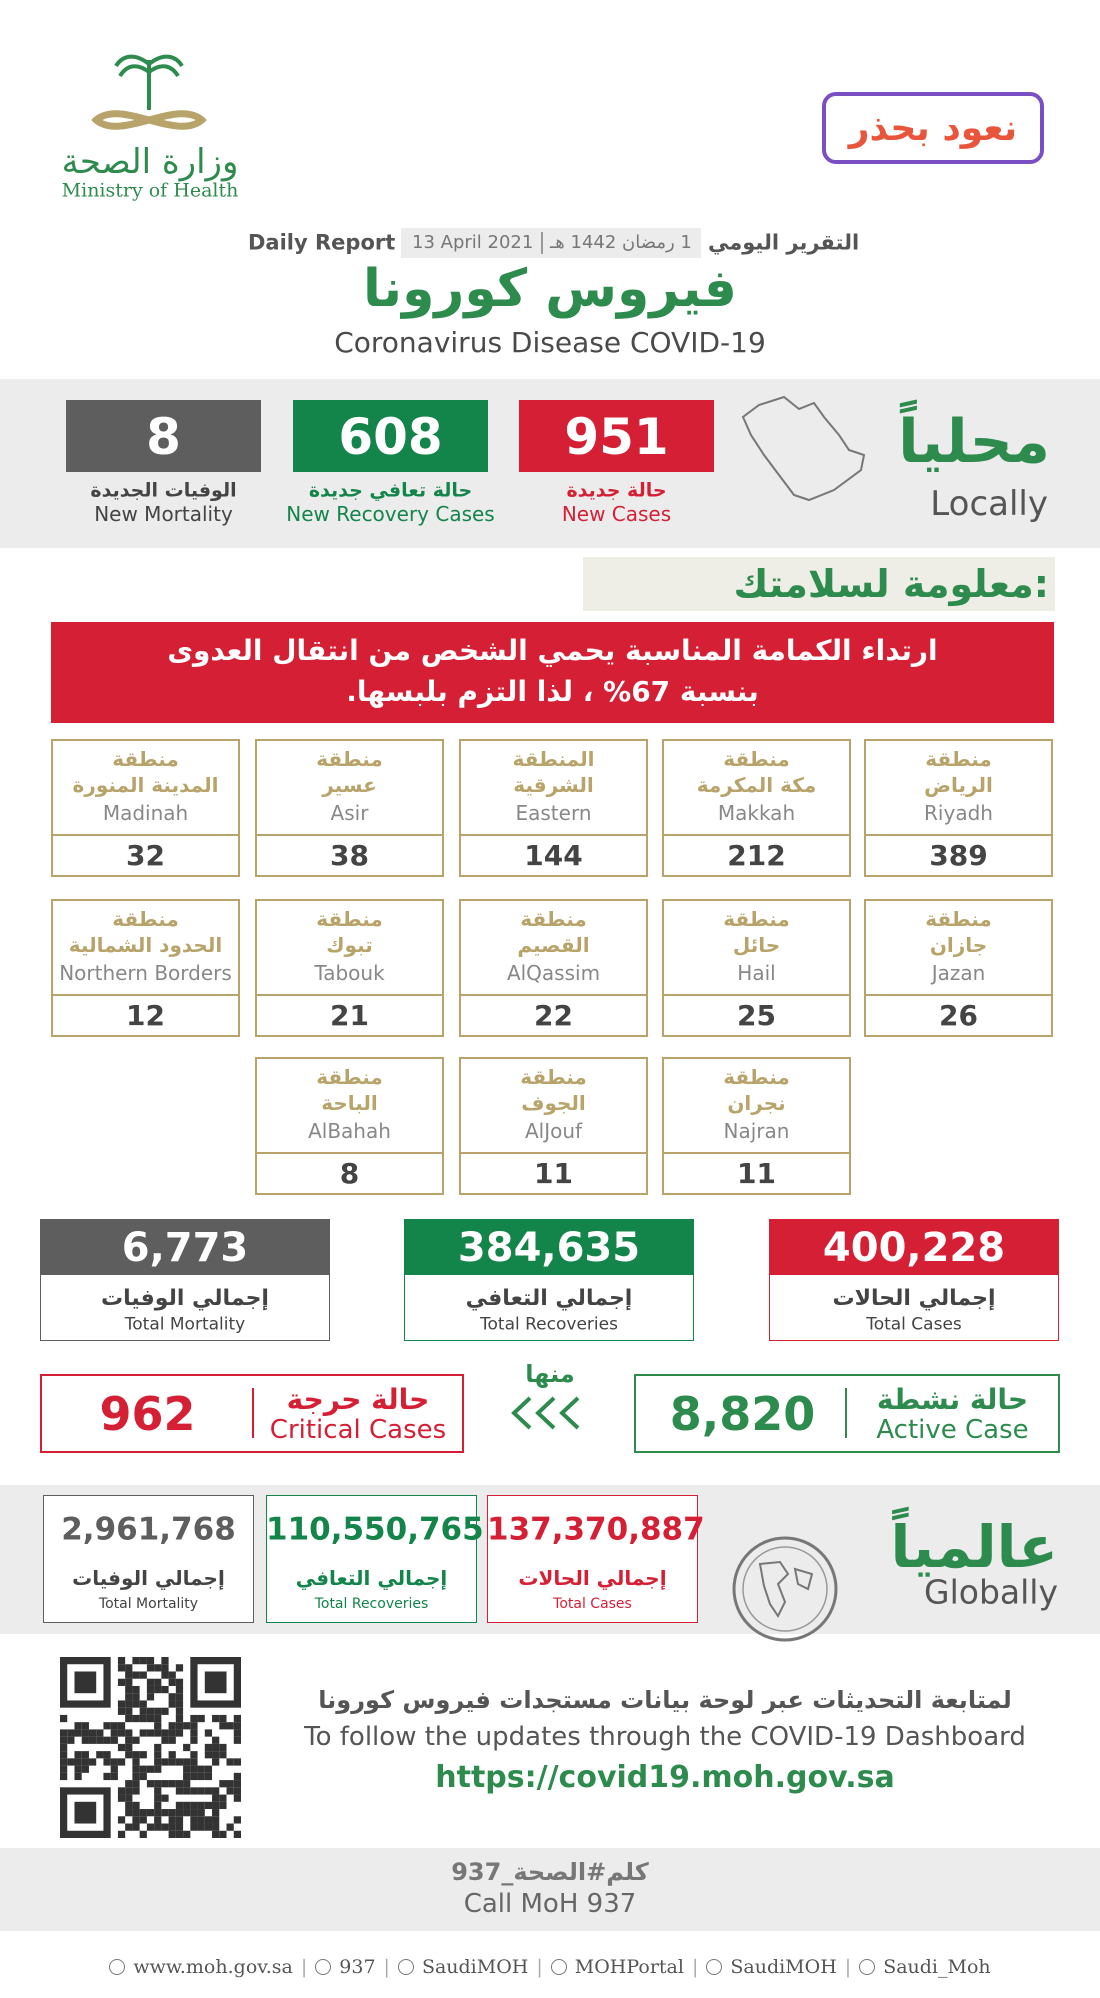  I want to click on critical-box, so click(252, 1413).